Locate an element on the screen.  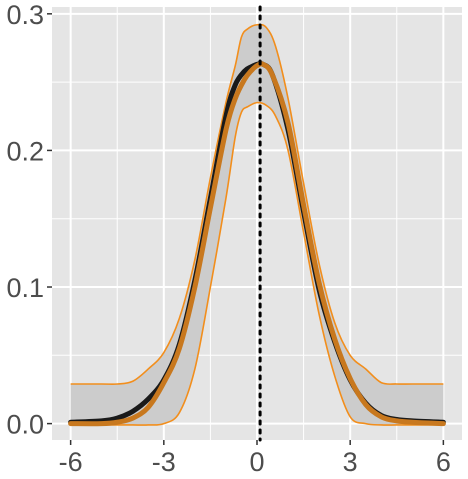
y-tick-label: 0.0 is located at coordinates (25, 425).